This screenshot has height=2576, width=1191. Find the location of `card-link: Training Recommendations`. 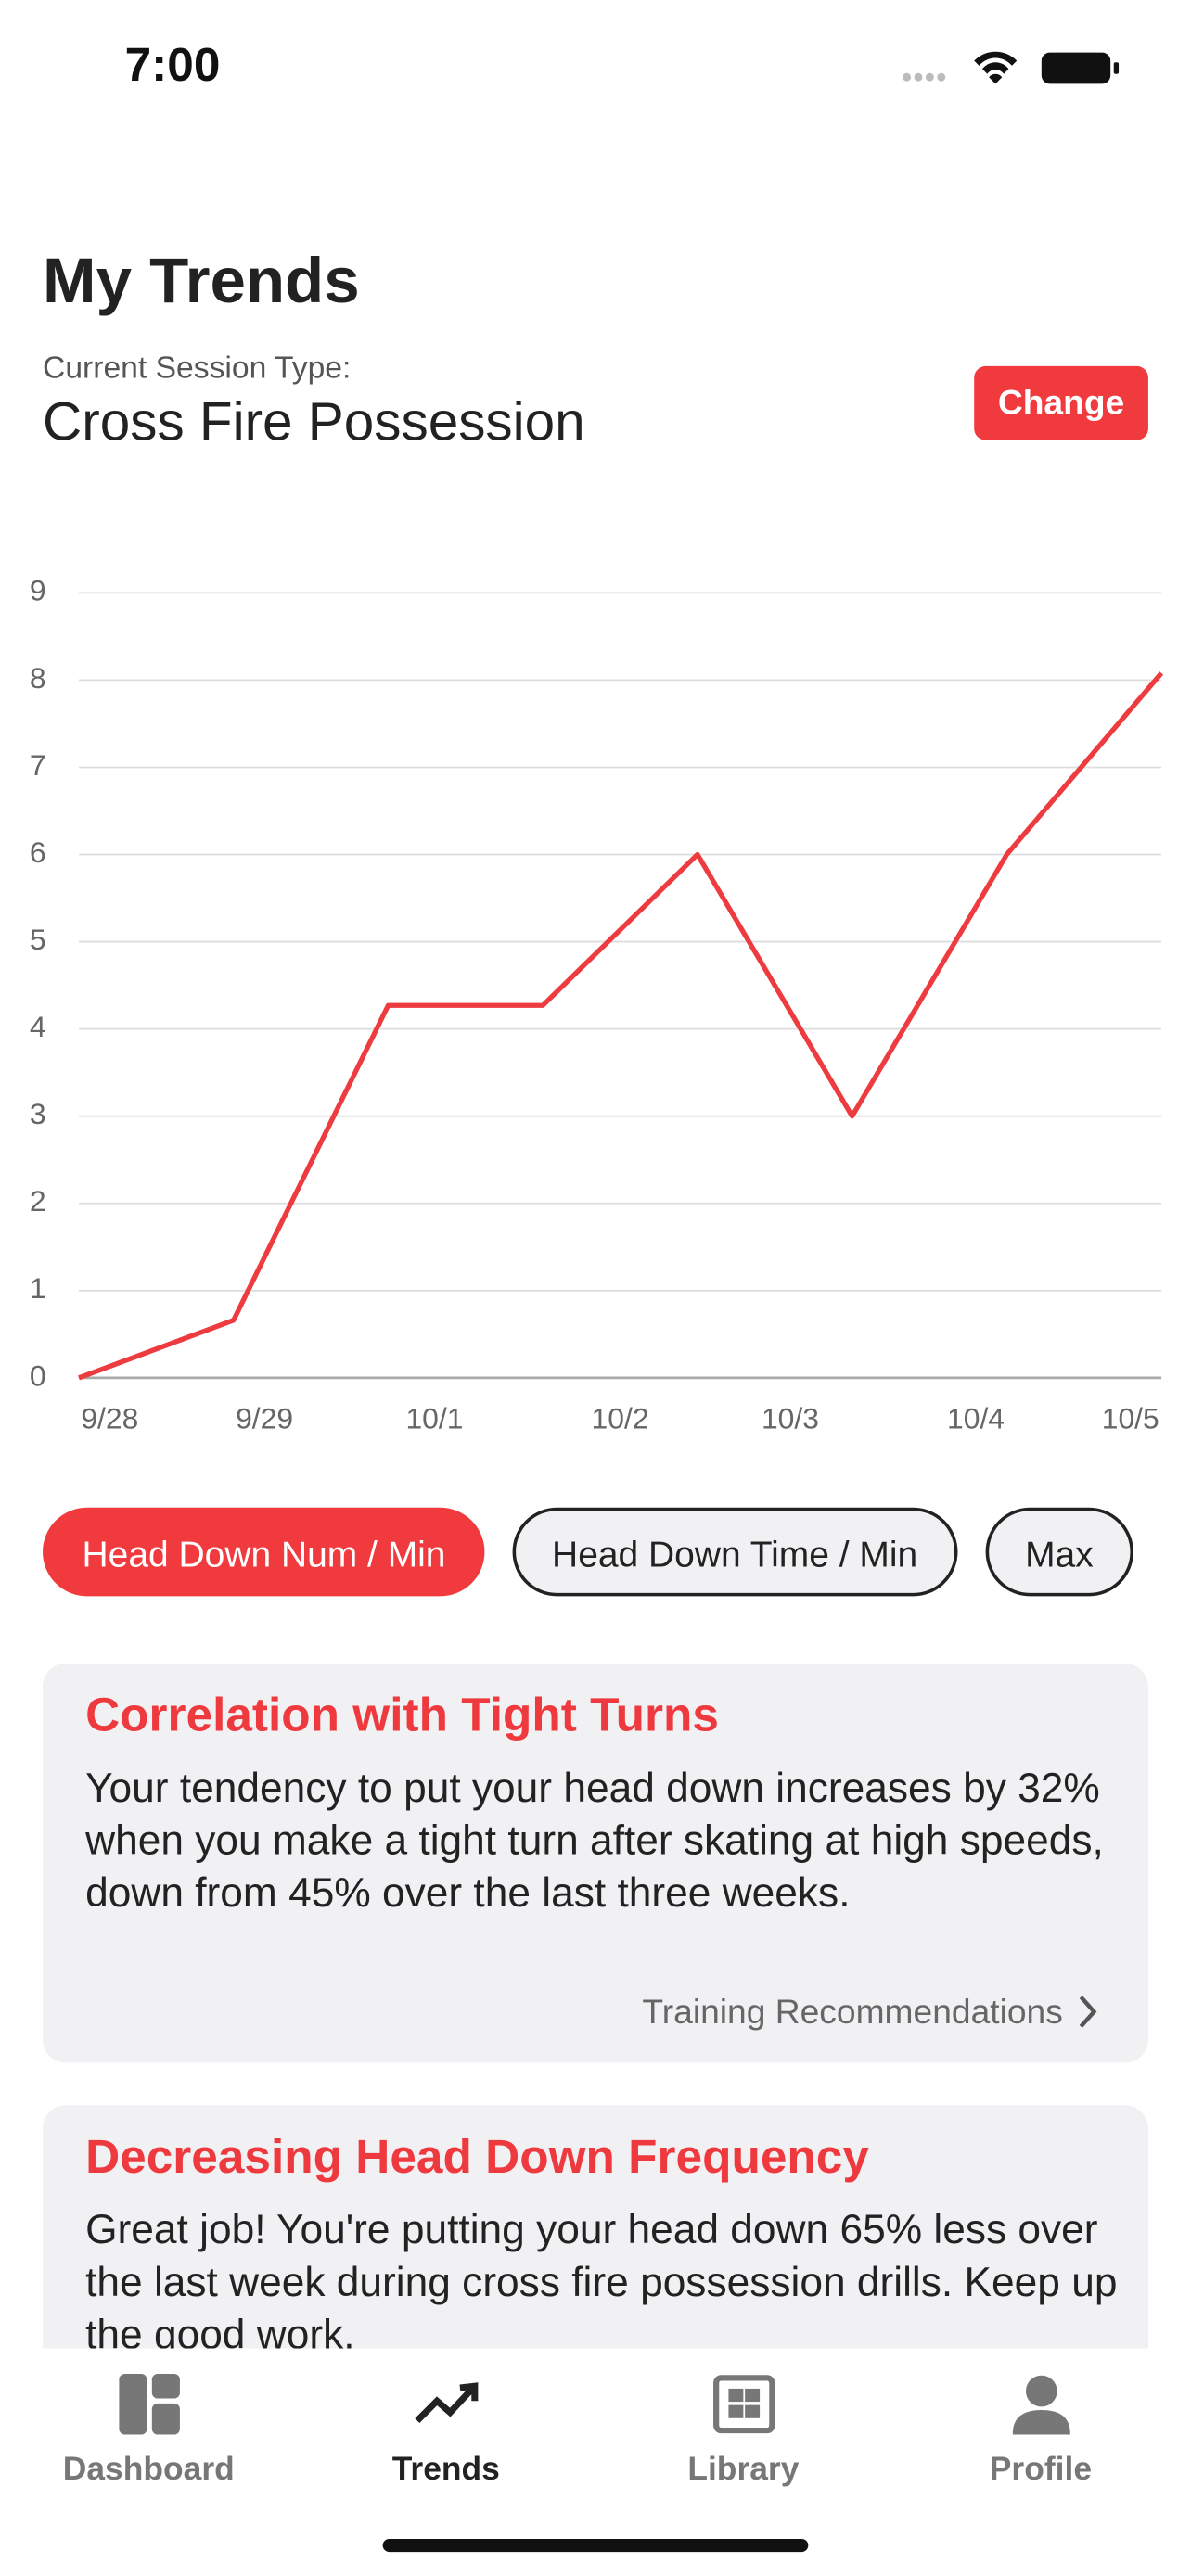

card-link: Training Recommendations is located at coordinates (853, 2012).